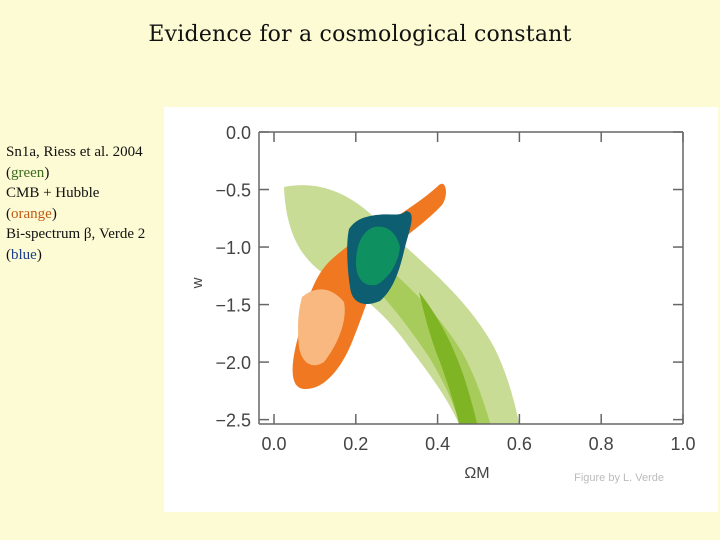 The width and height of the screenshot is (720, 540). Describe the element at coordinates (402, 303) in the screenshot. I see `contour-regions` at that location.